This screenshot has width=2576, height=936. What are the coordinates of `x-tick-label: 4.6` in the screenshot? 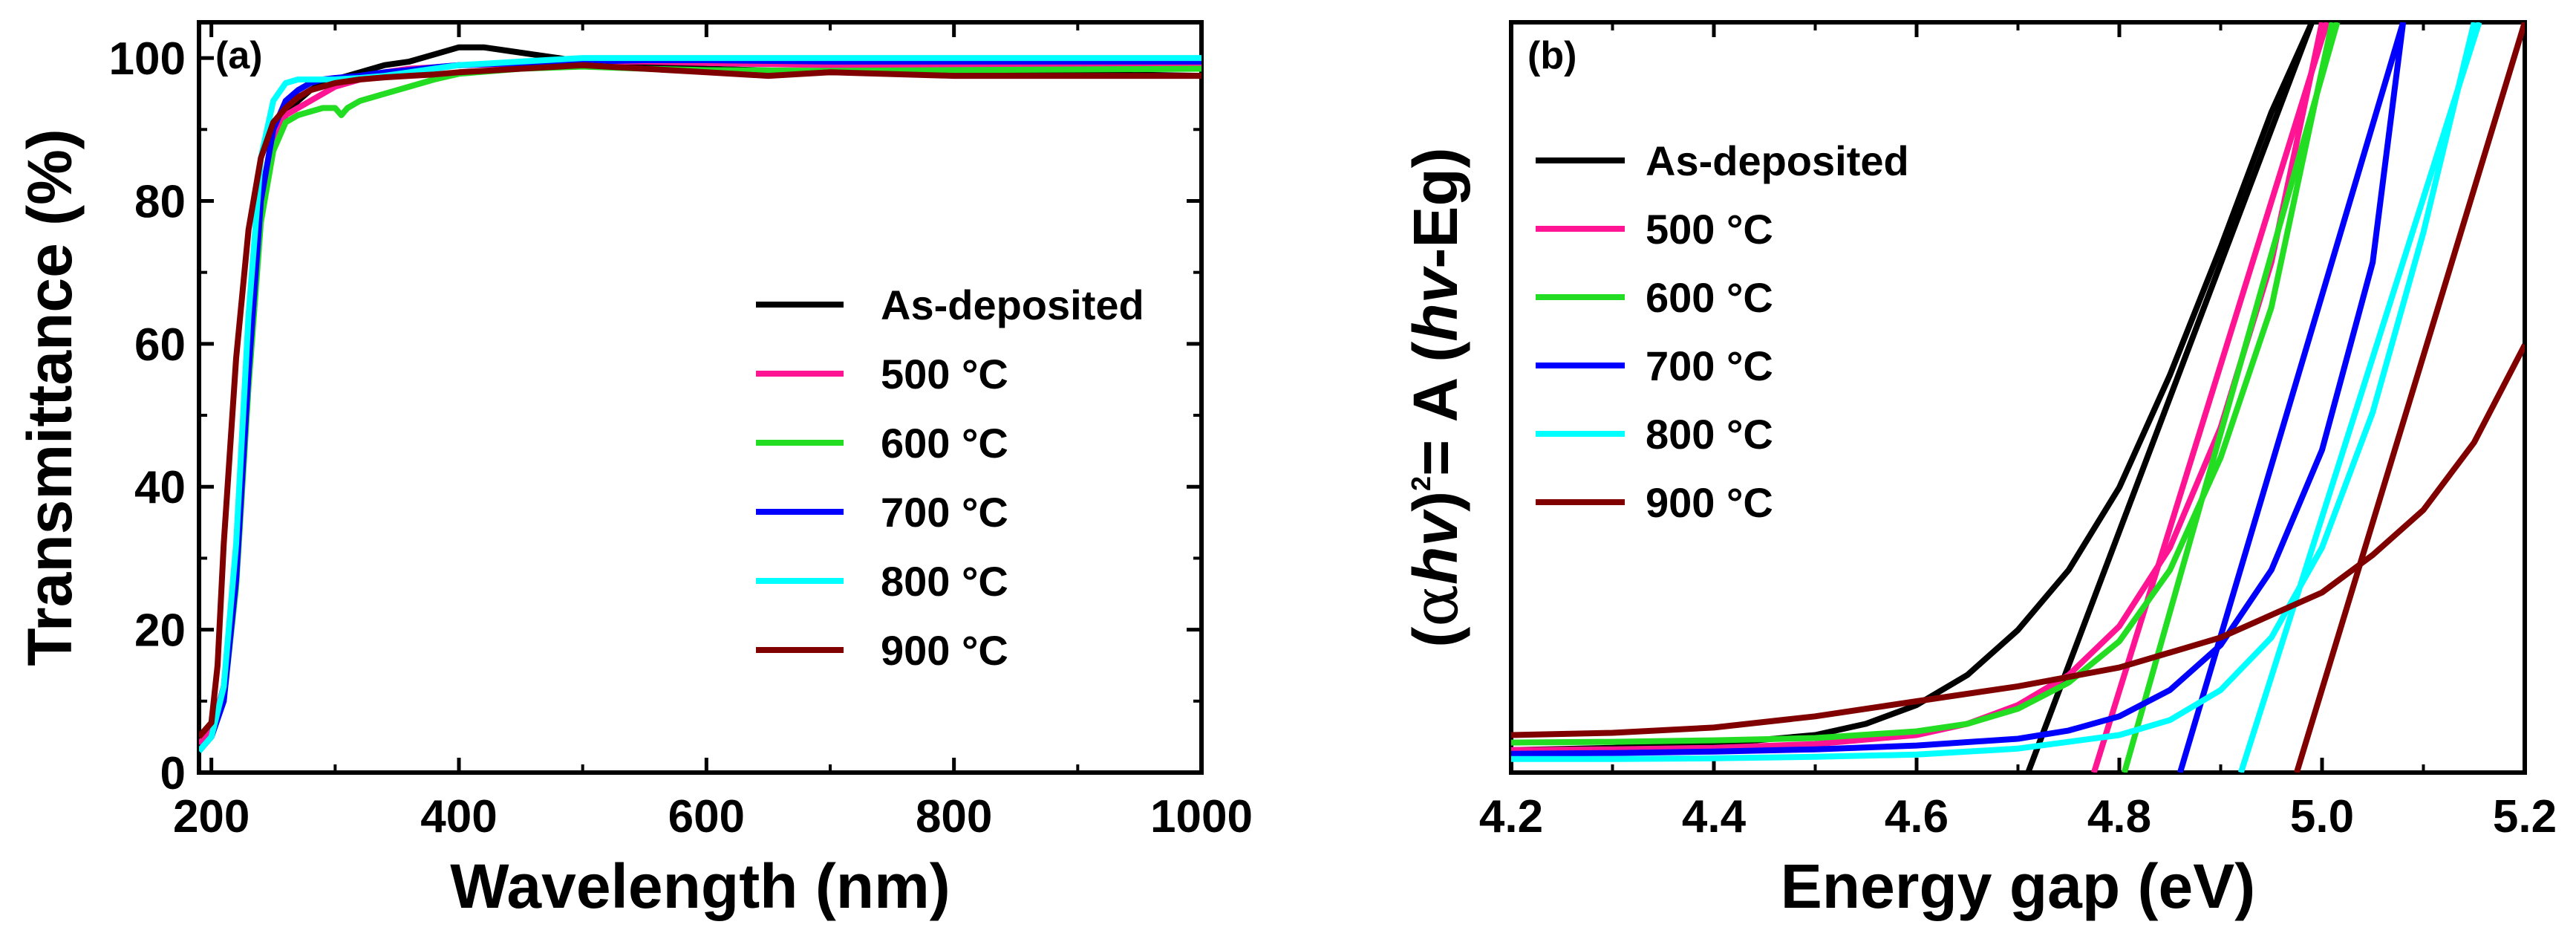 It's located at (1917, 817).